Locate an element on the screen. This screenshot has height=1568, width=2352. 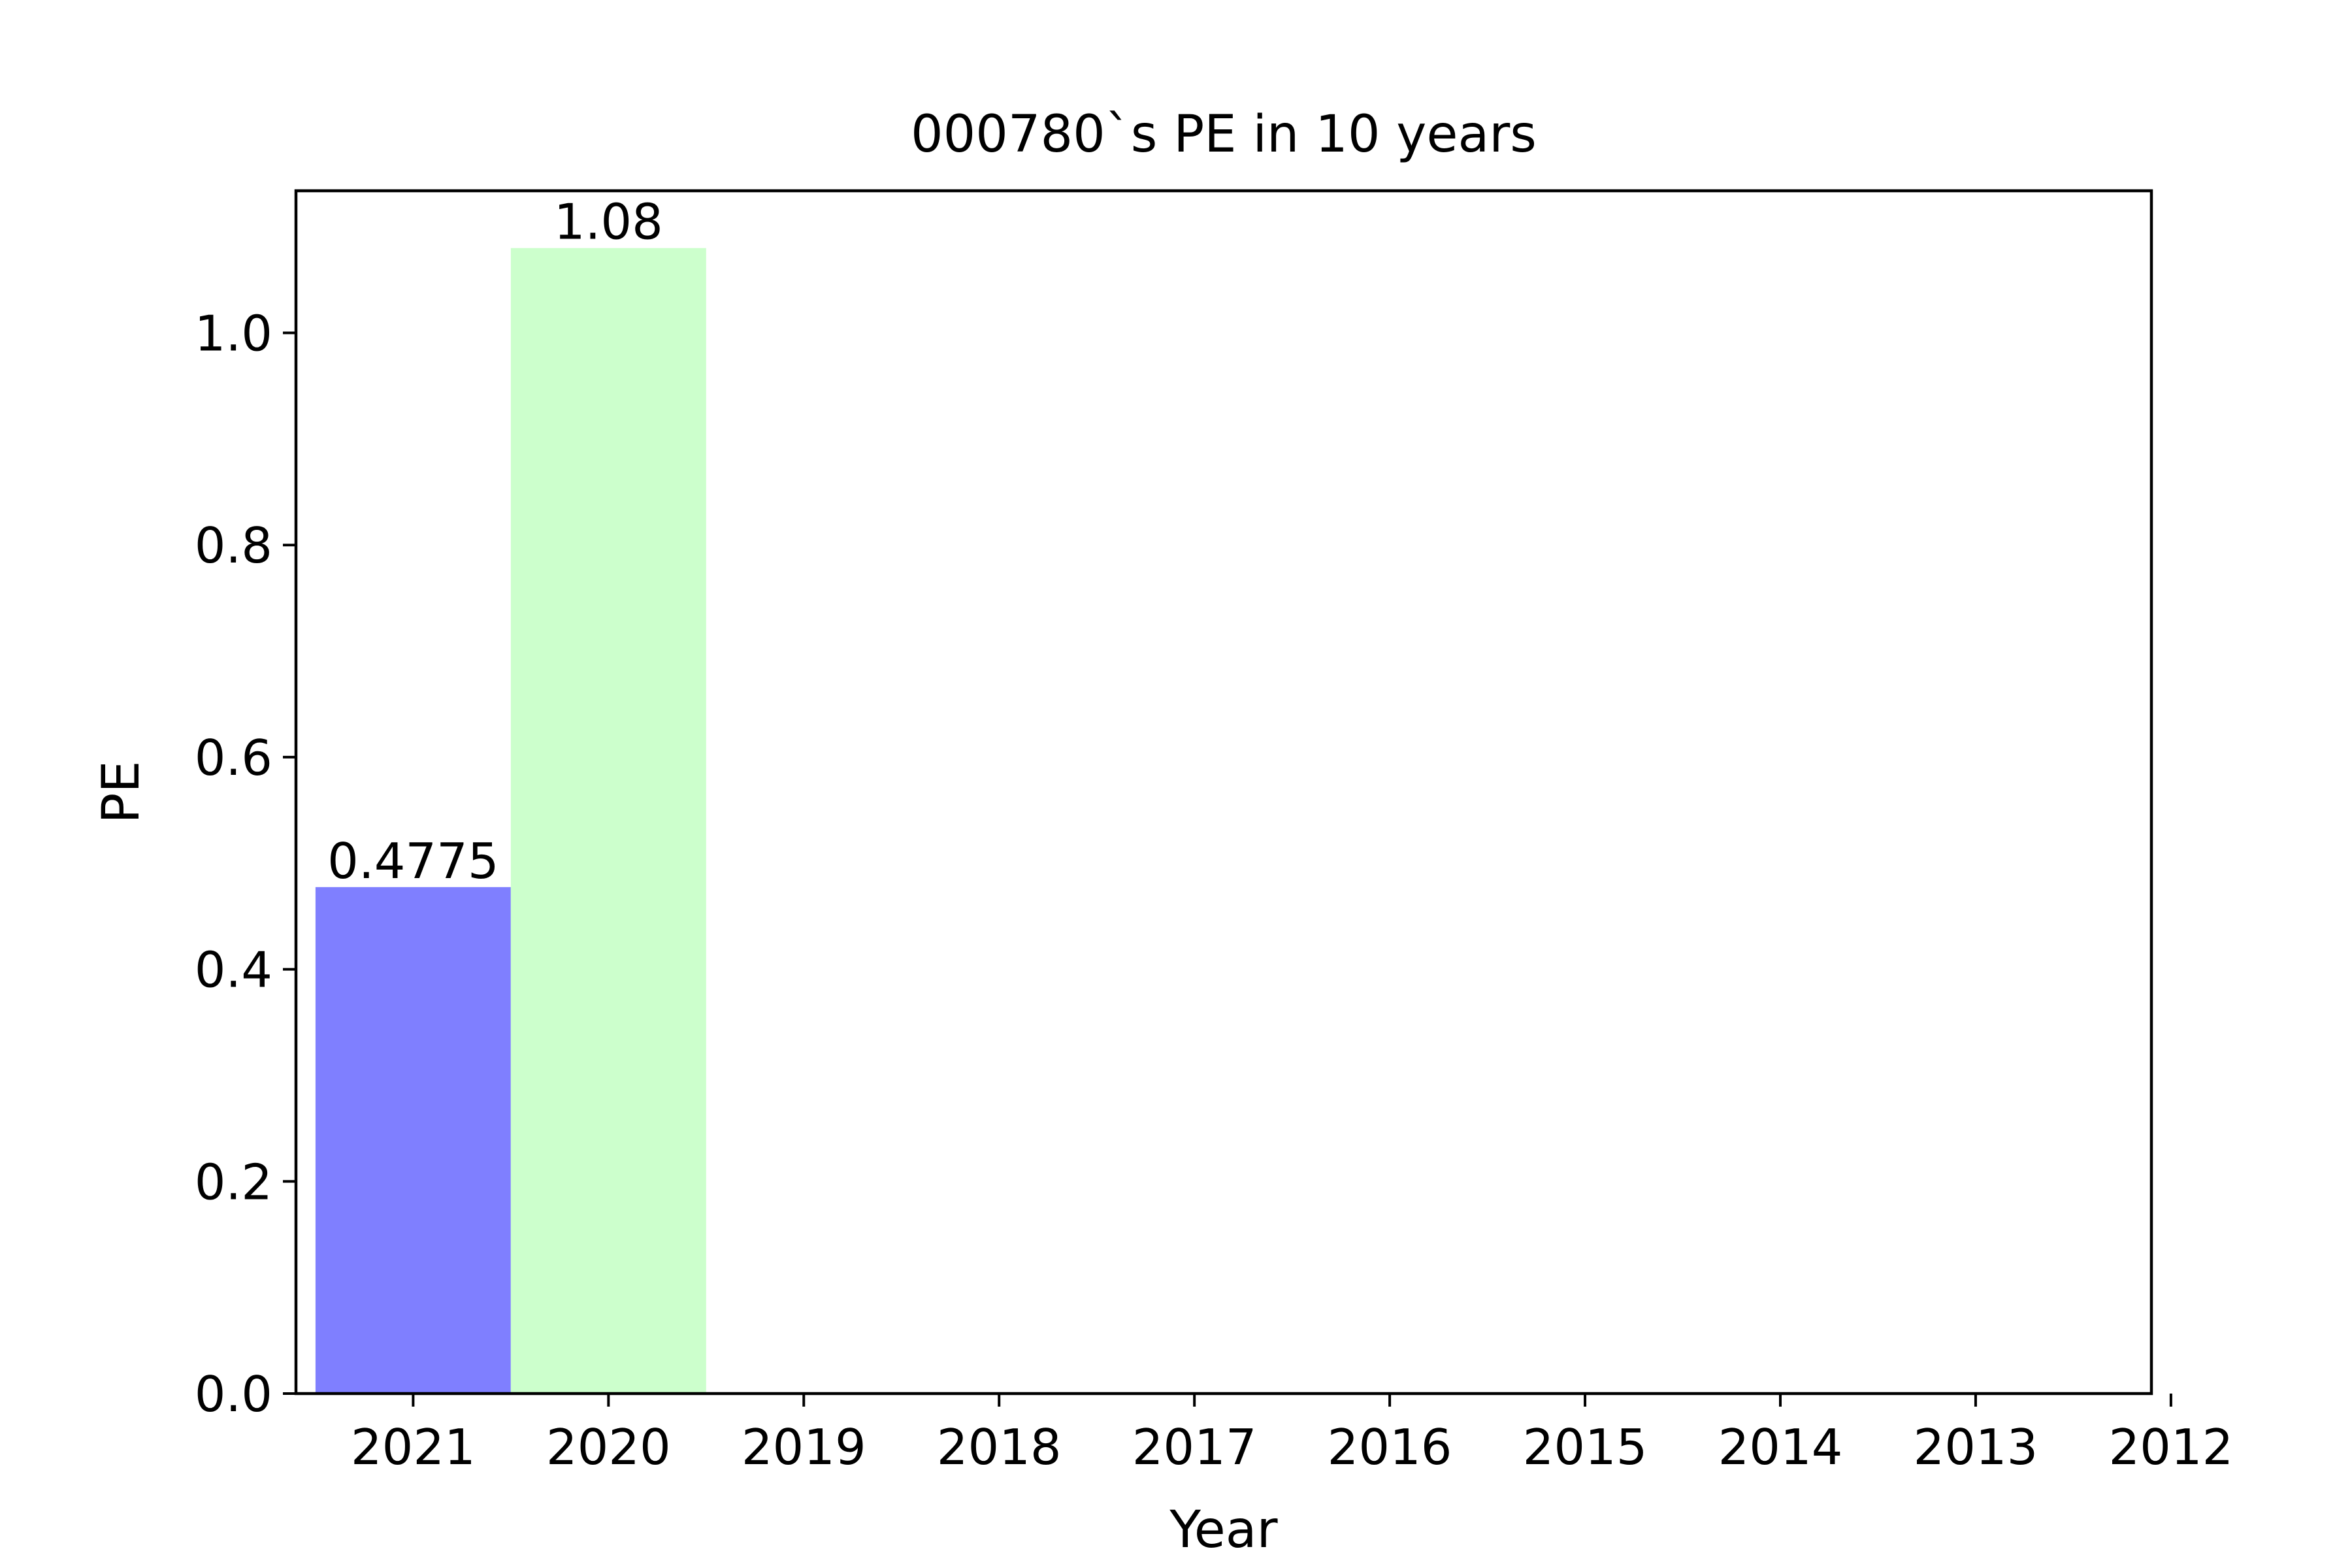
bar-2020 is located at coordinates (608, 821).